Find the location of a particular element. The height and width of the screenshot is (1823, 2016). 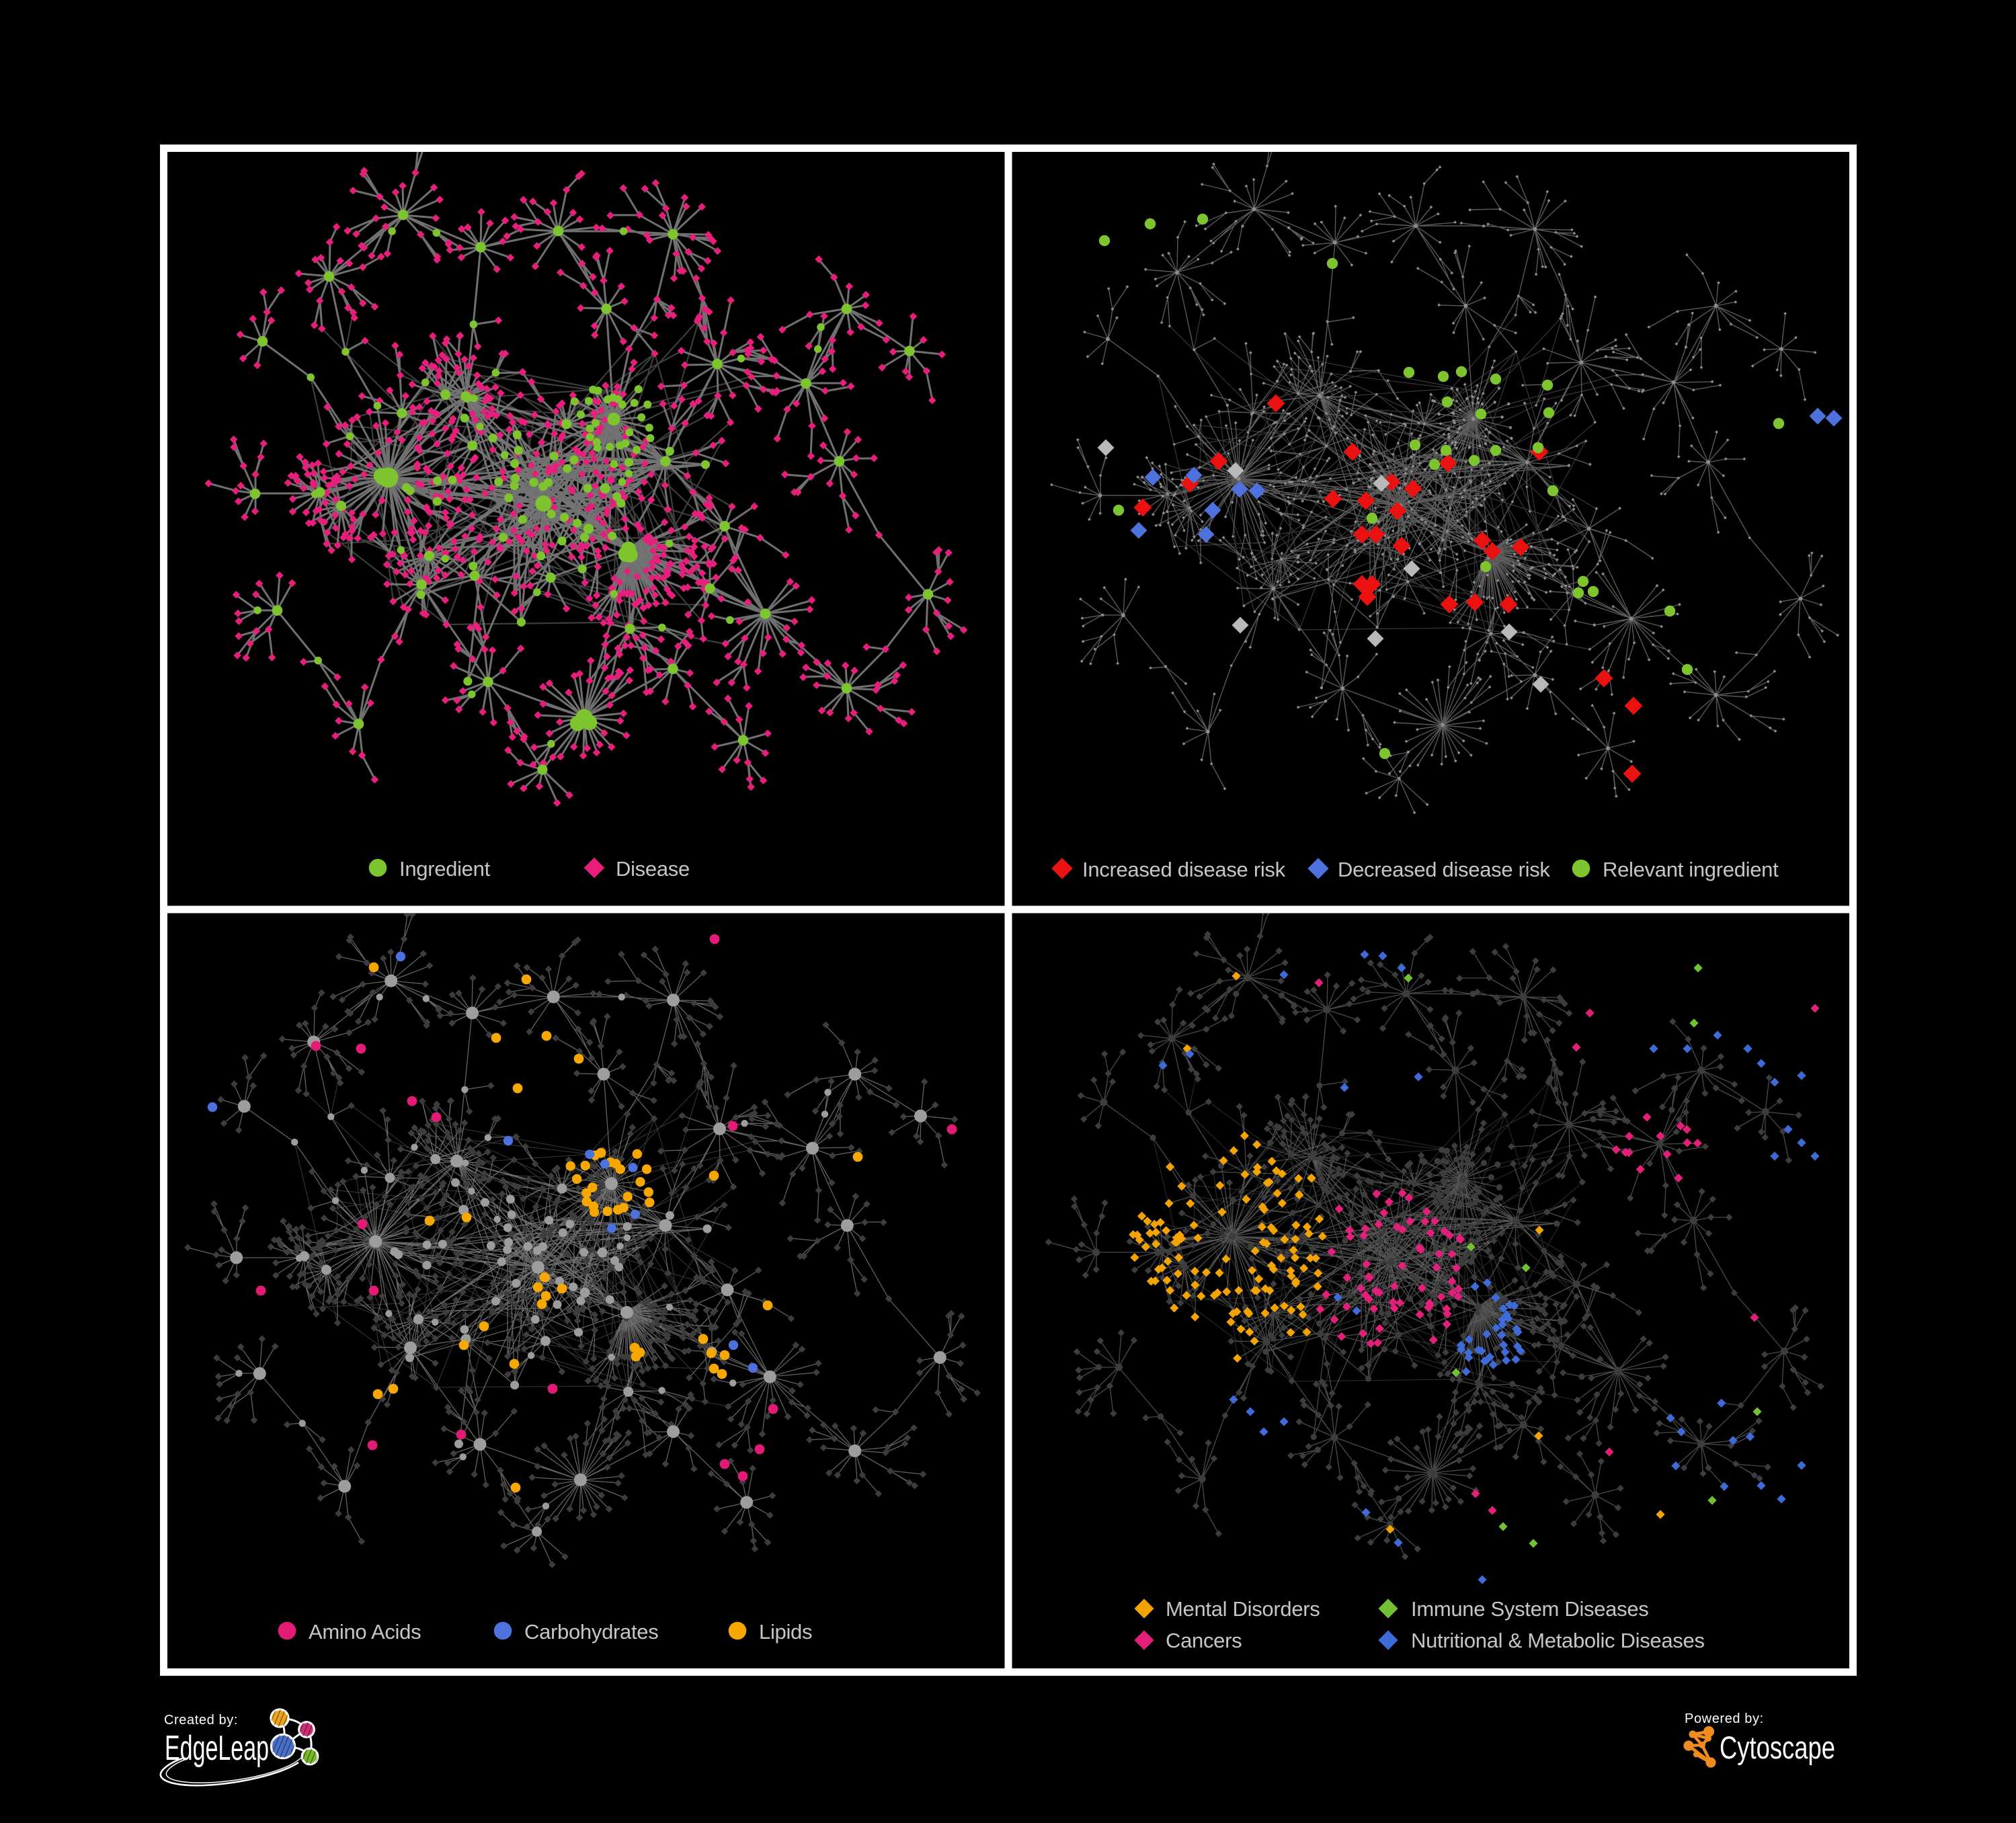

svg-text: Increased disease risk is located at coordinates (1184, 869).